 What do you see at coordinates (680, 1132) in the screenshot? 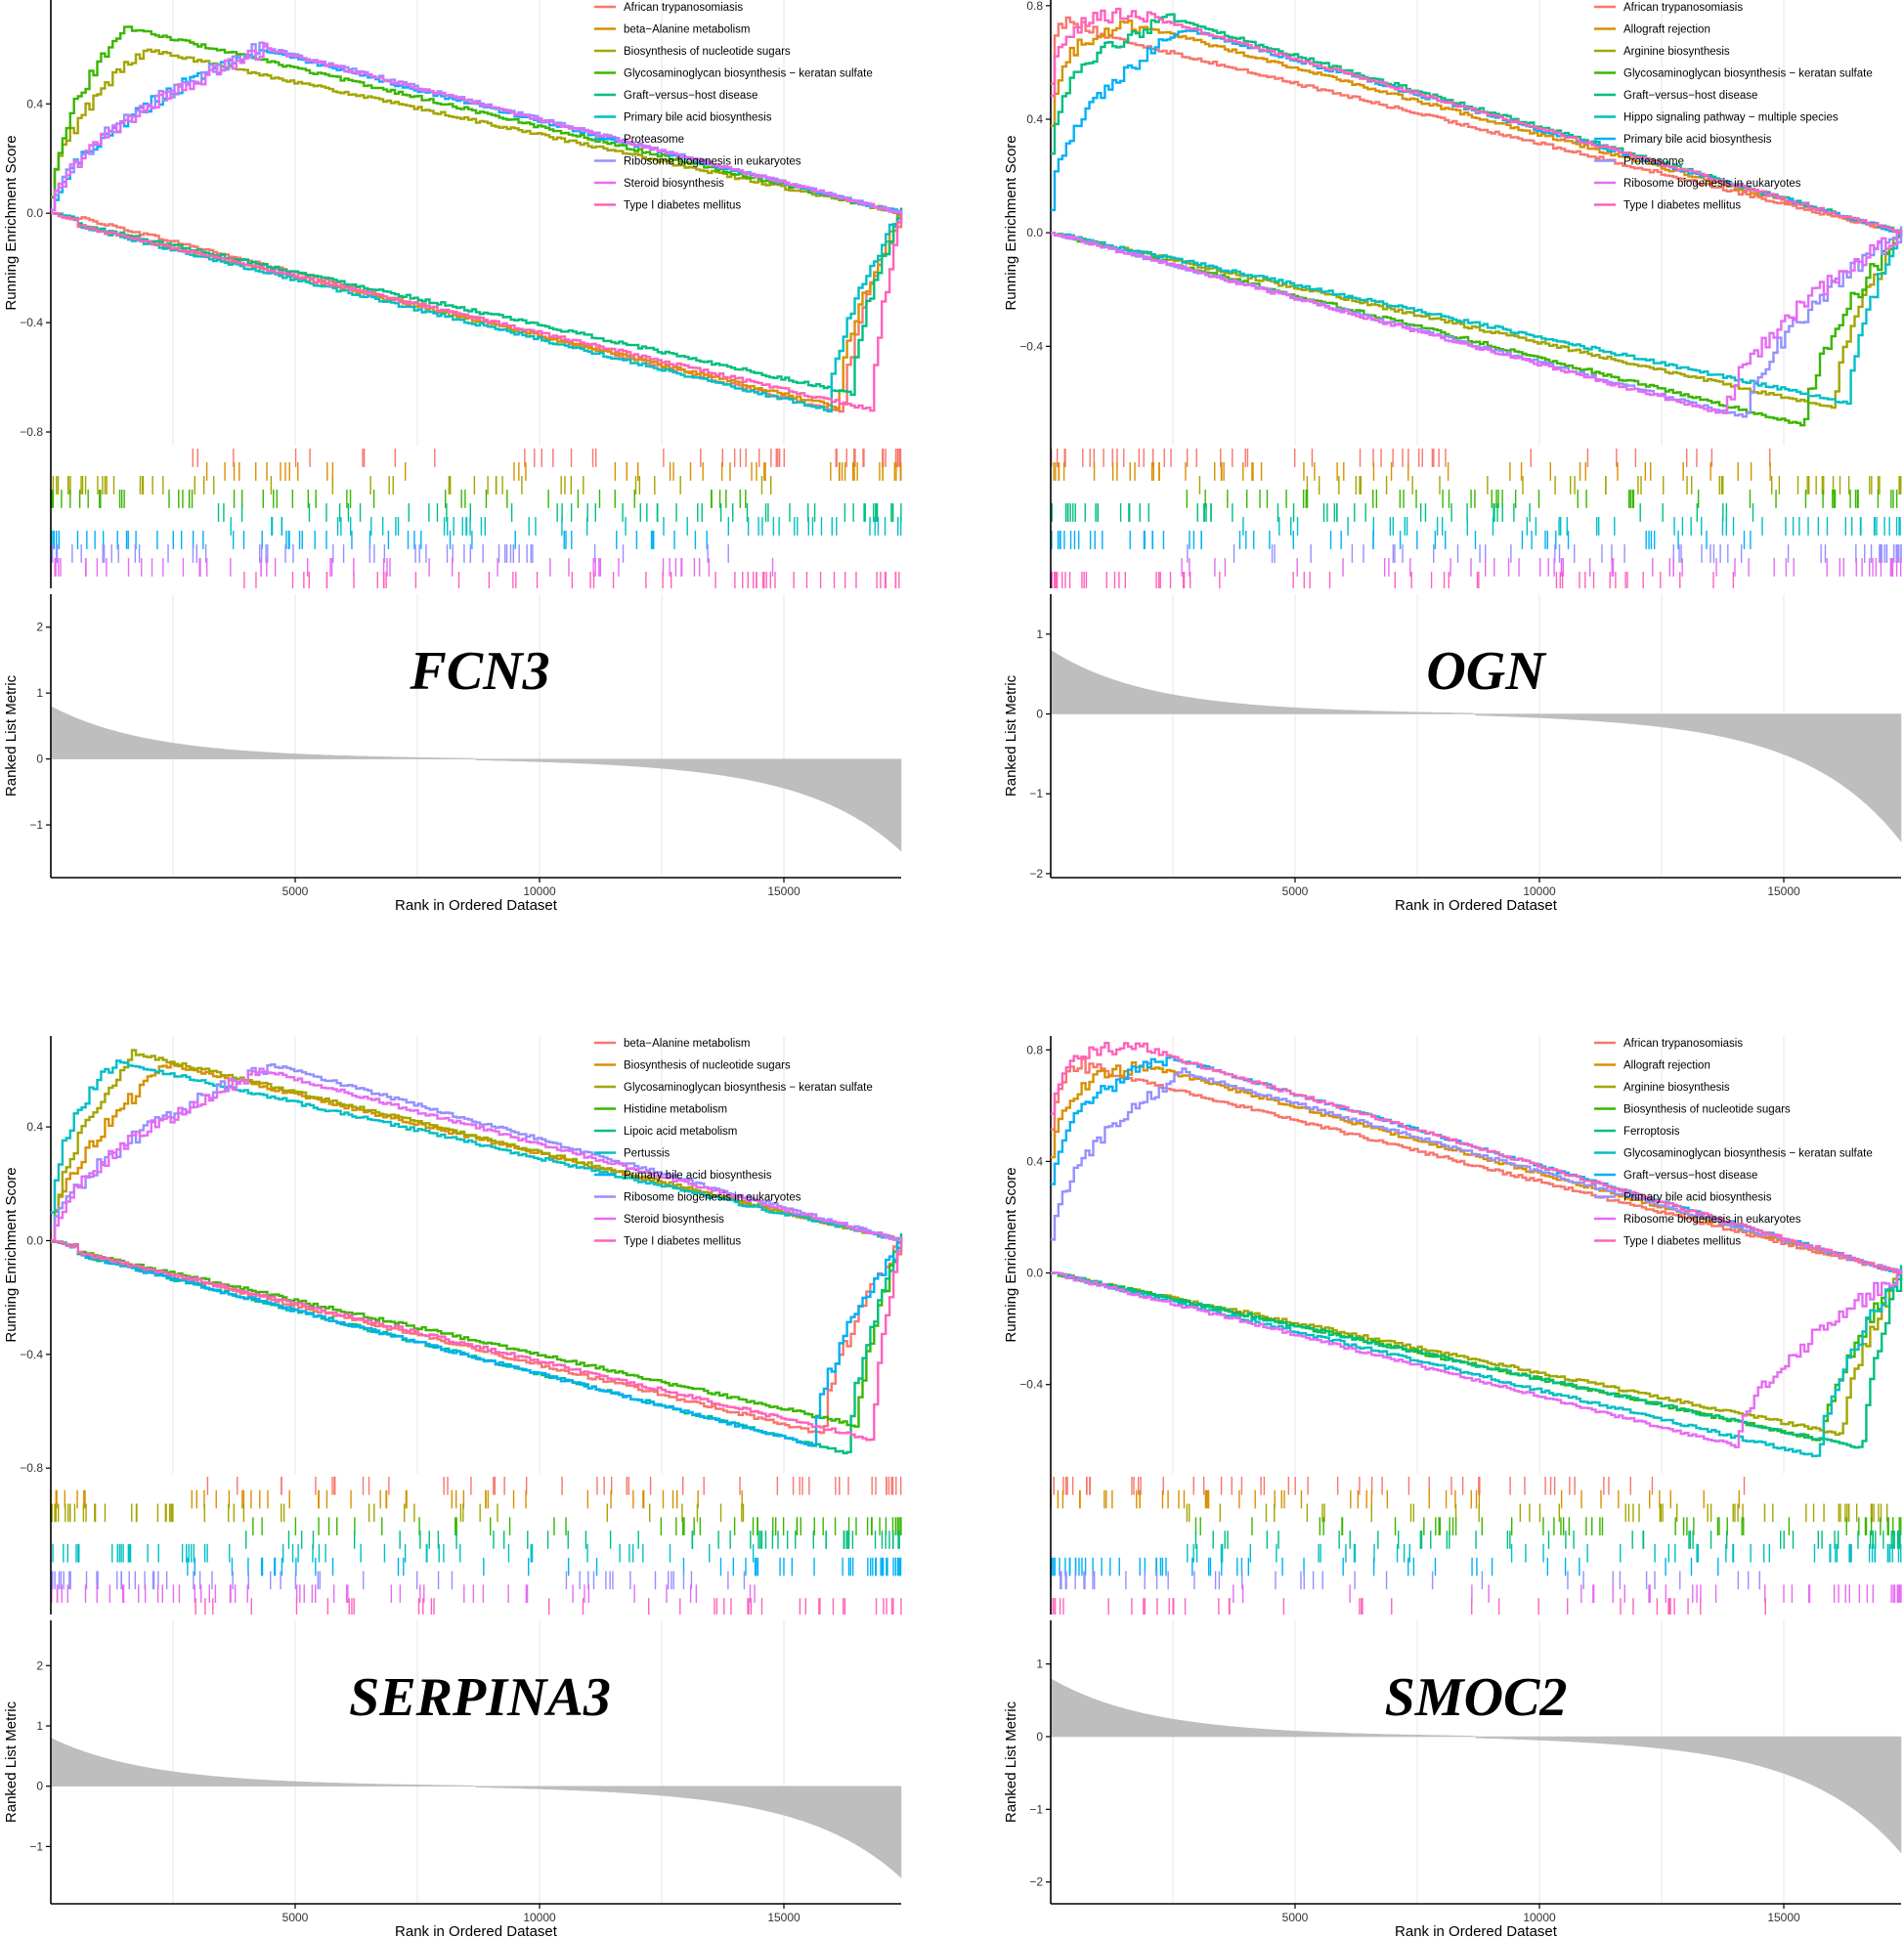
I see `legend-label: Lipoic acid metabolism` at bounding box center [680, 1132].